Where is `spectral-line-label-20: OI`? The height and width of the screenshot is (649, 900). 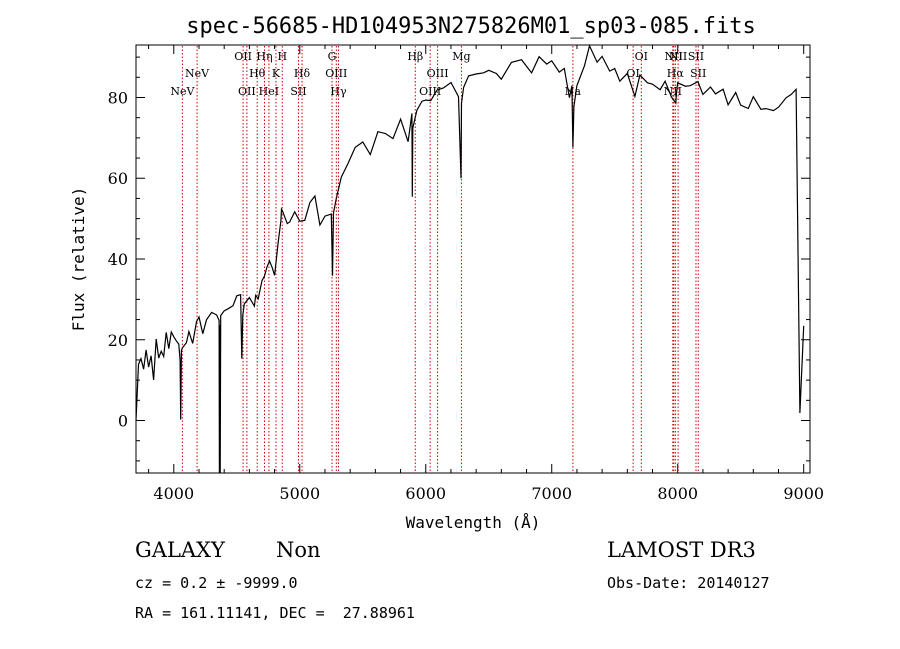 spectral-line-label-20: OI is located at coordinates (641, 56).